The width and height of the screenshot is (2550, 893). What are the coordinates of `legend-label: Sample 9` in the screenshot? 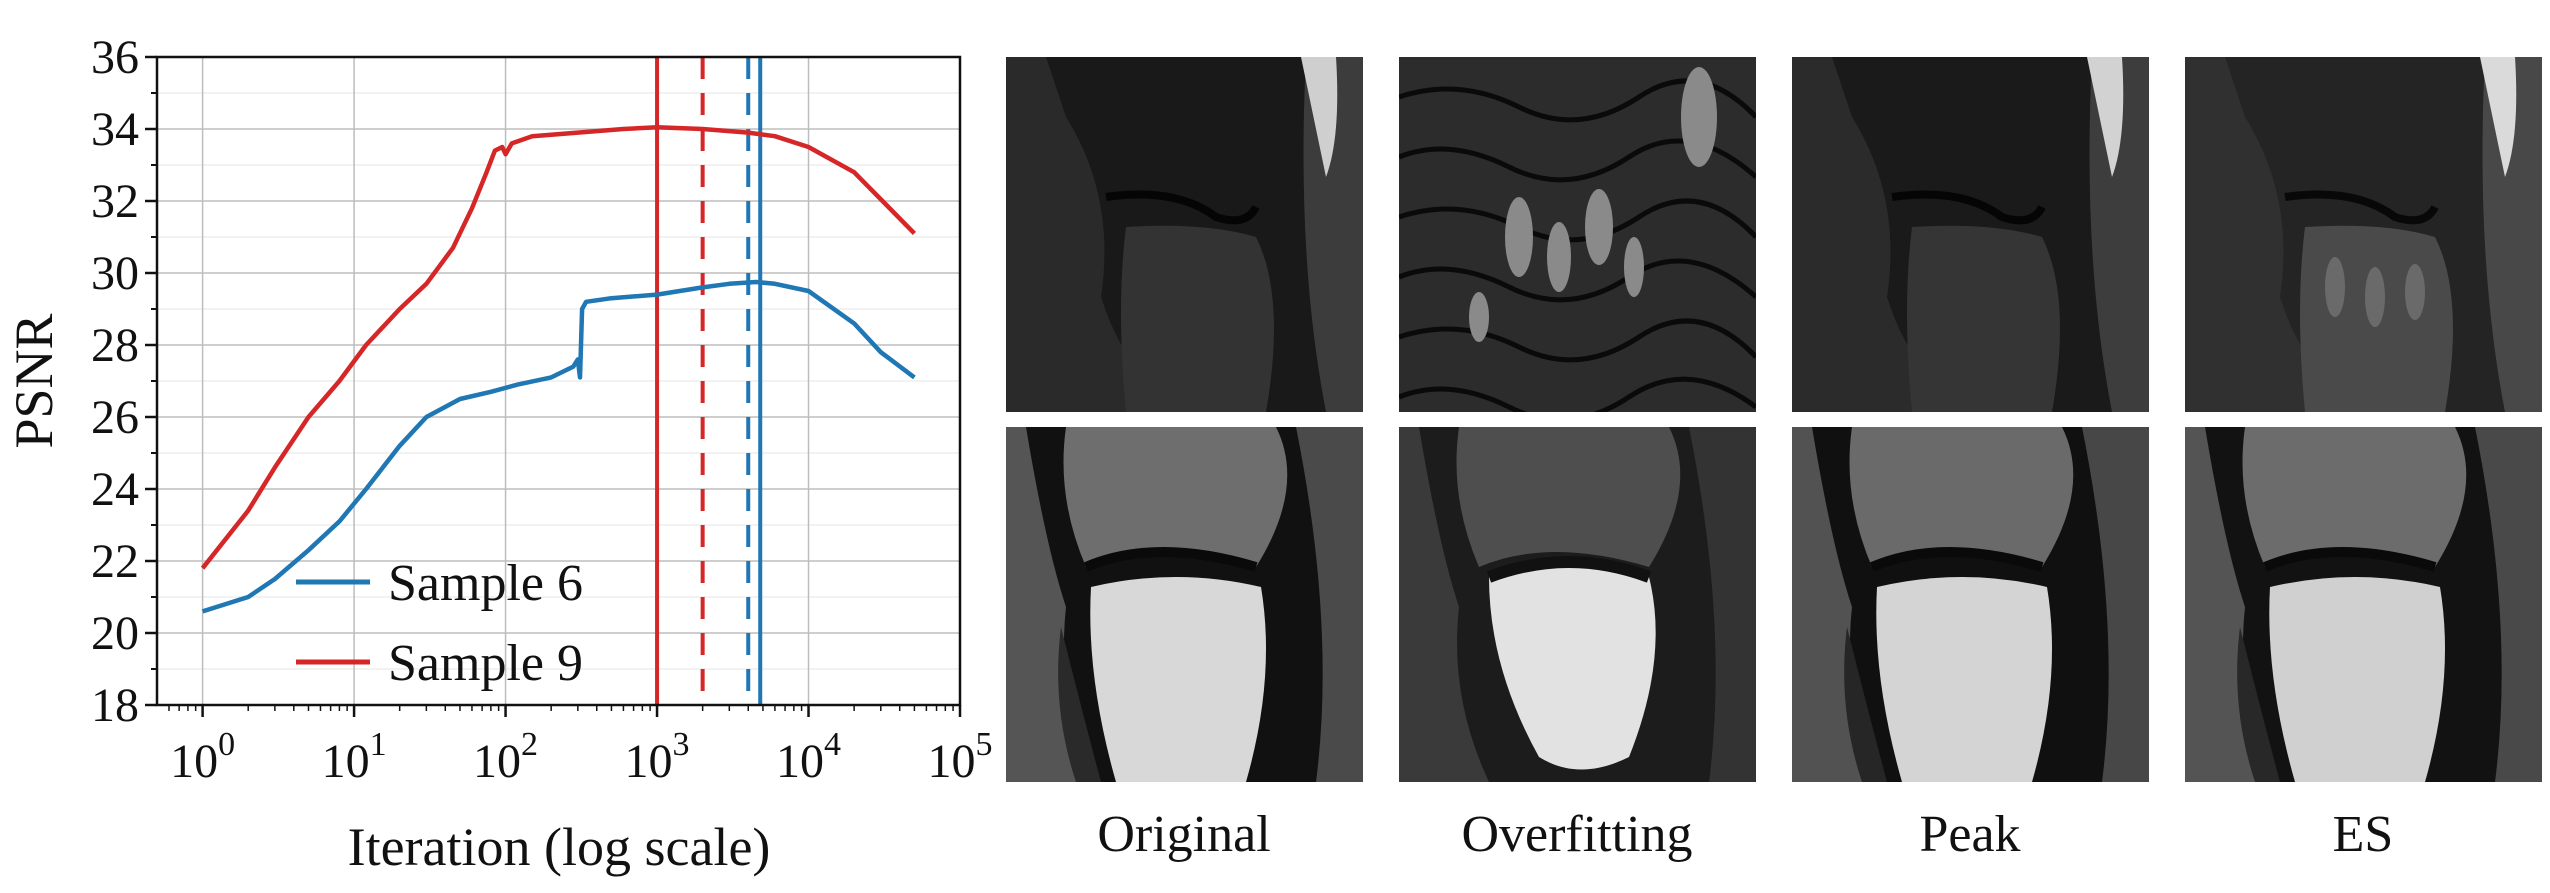 It's located at (485, 663).